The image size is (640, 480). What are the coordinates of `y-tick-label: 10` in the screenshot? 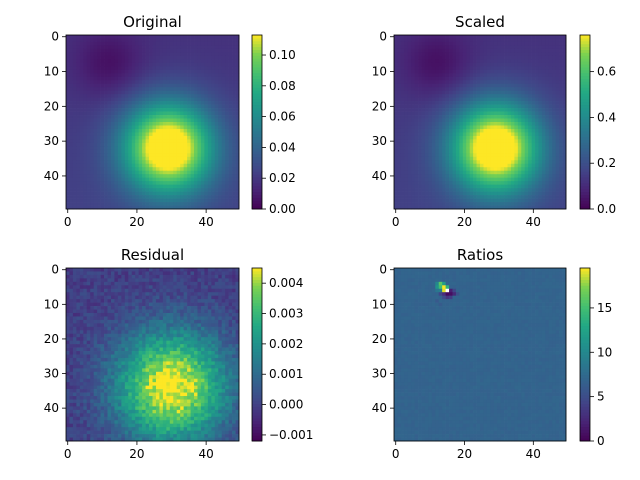 It's located at (51, 72).